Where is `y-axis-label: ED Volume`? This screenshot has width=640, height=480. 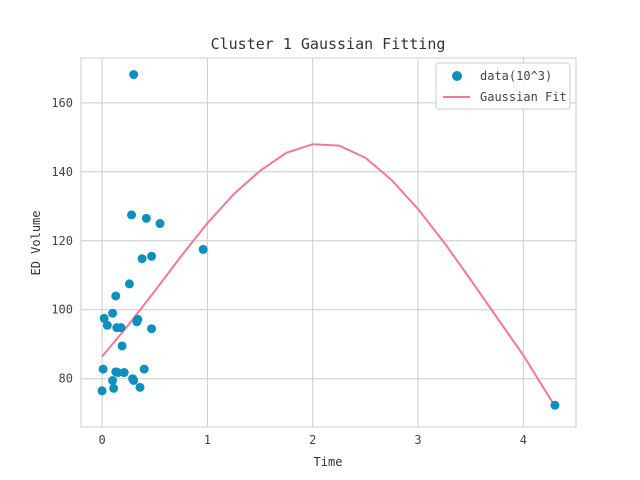 y-axis-label: ED Volume is located at coordinates (36, 242).